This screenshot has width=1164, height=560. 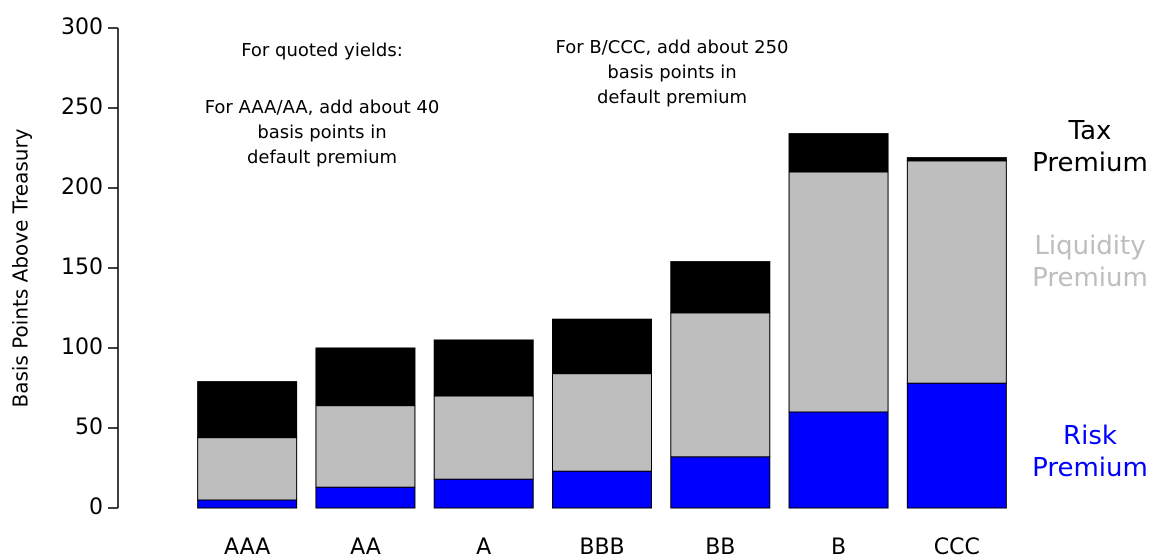 I want to click on x-tick-label: B, so click(x=838, y=547).